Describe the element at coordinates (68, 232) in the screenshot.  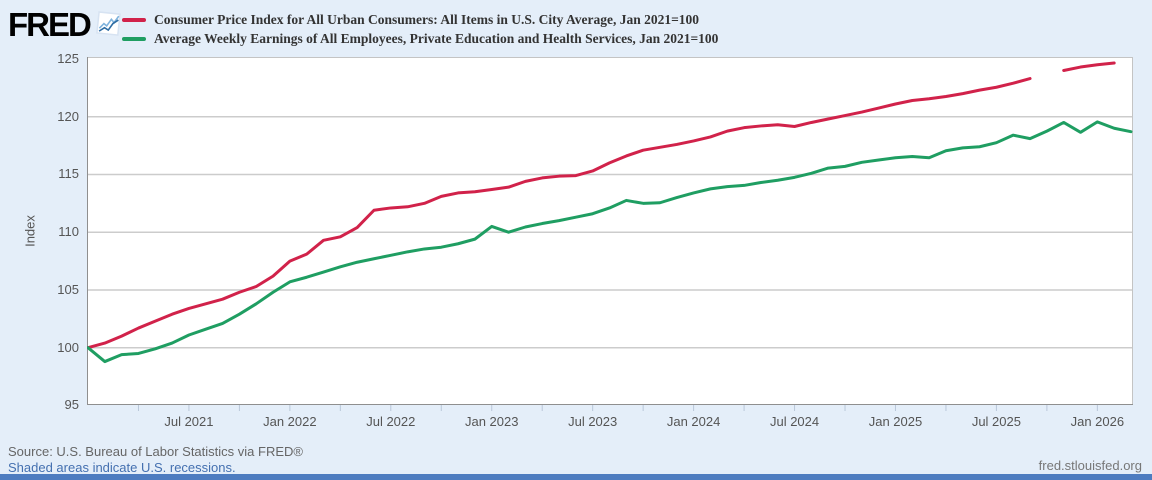
I see `y-tick-label: 110` at that location.